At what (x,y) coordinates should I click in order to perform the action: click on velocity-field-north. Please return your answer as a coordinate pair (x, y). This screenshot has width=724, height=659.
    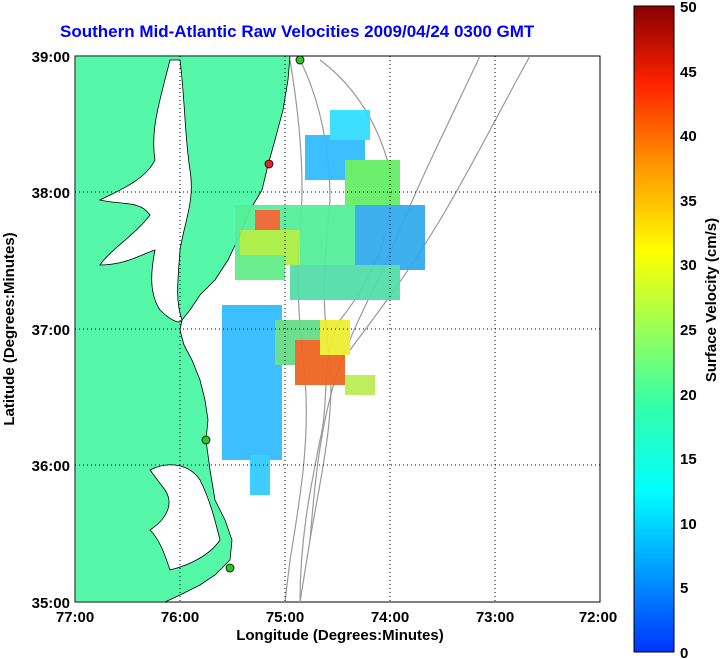
    Looking at the image, I should click on (330, 205).